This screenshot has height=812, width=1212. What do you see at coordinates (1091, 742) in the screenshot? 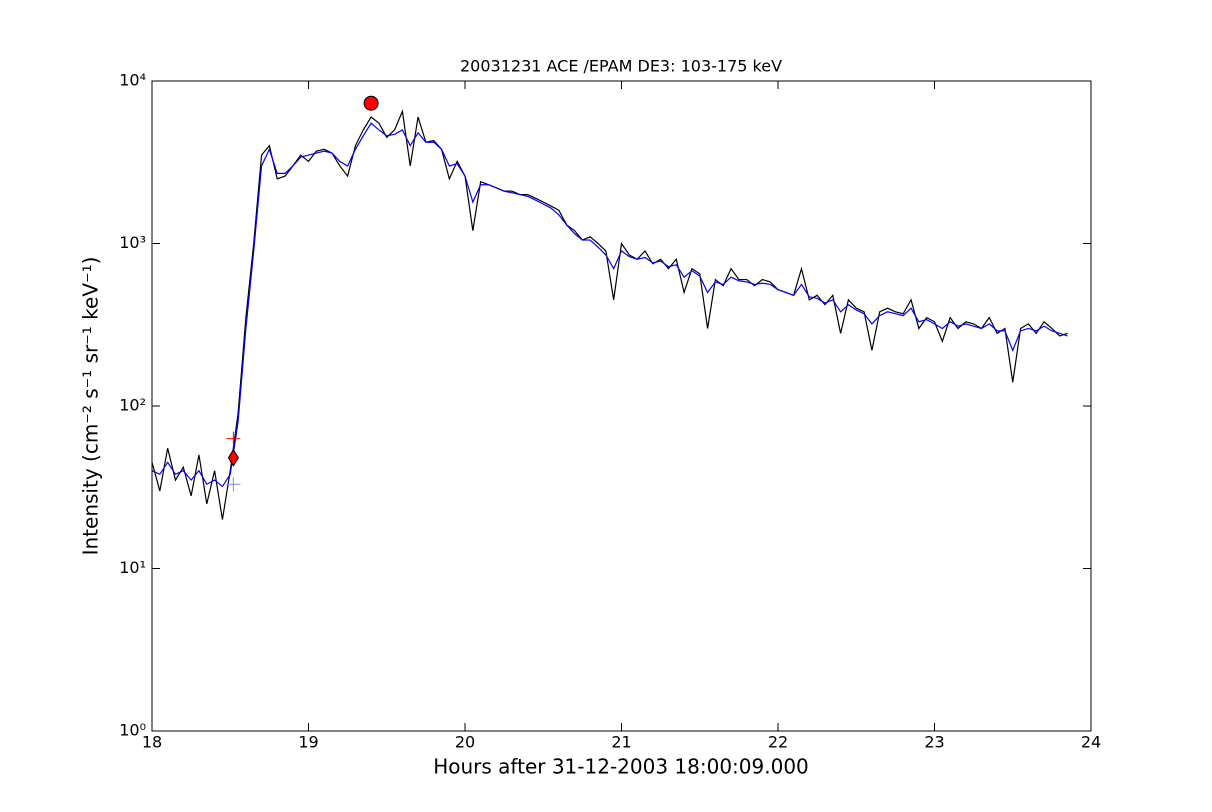
I see `x-tick-label: 24` at bounding box center [1091, 742].